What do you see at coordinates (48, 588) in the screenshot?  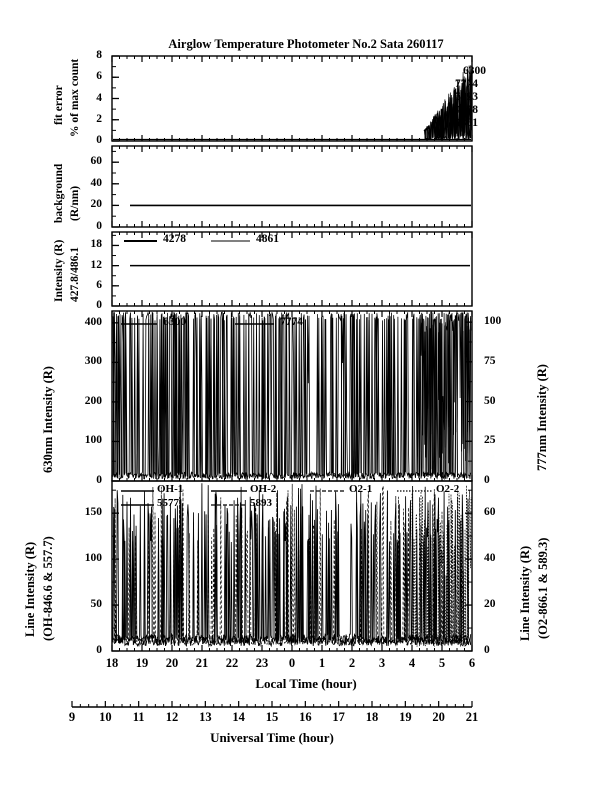 I see `line-ylabel-left-2: (OH-846.6 & 557.7)` at bounding box center [48, 588].